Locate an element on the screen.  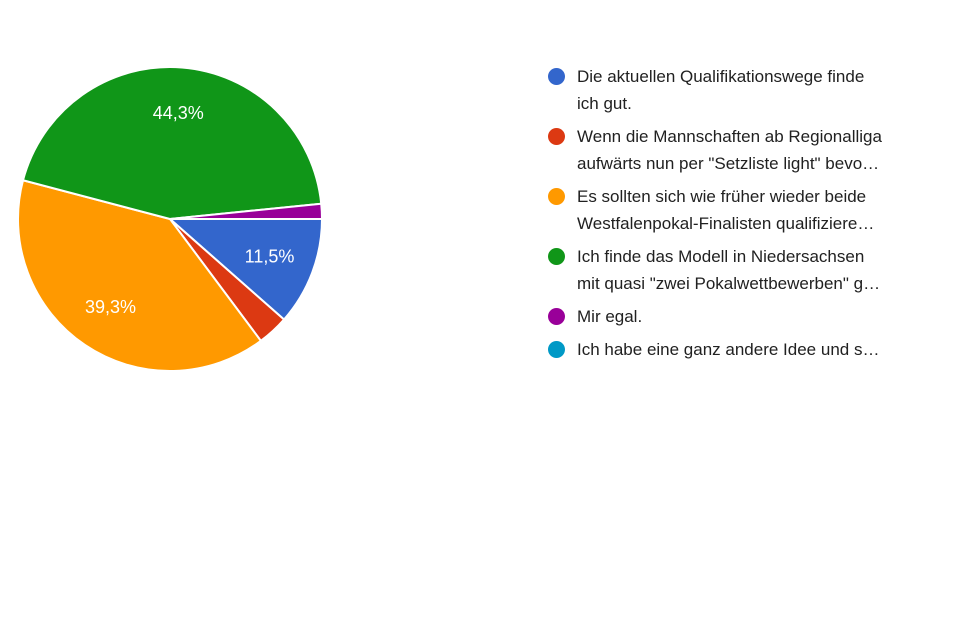
legend-label-line: Ich finde das Modell in Niedersachsen is located at coordinates (721, 256).